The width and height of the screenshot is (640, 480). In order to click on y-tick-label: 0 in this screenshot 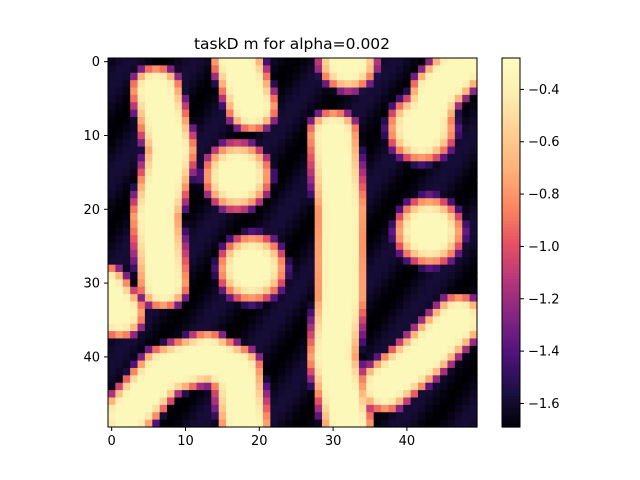, I will do `click(96, 62)`.